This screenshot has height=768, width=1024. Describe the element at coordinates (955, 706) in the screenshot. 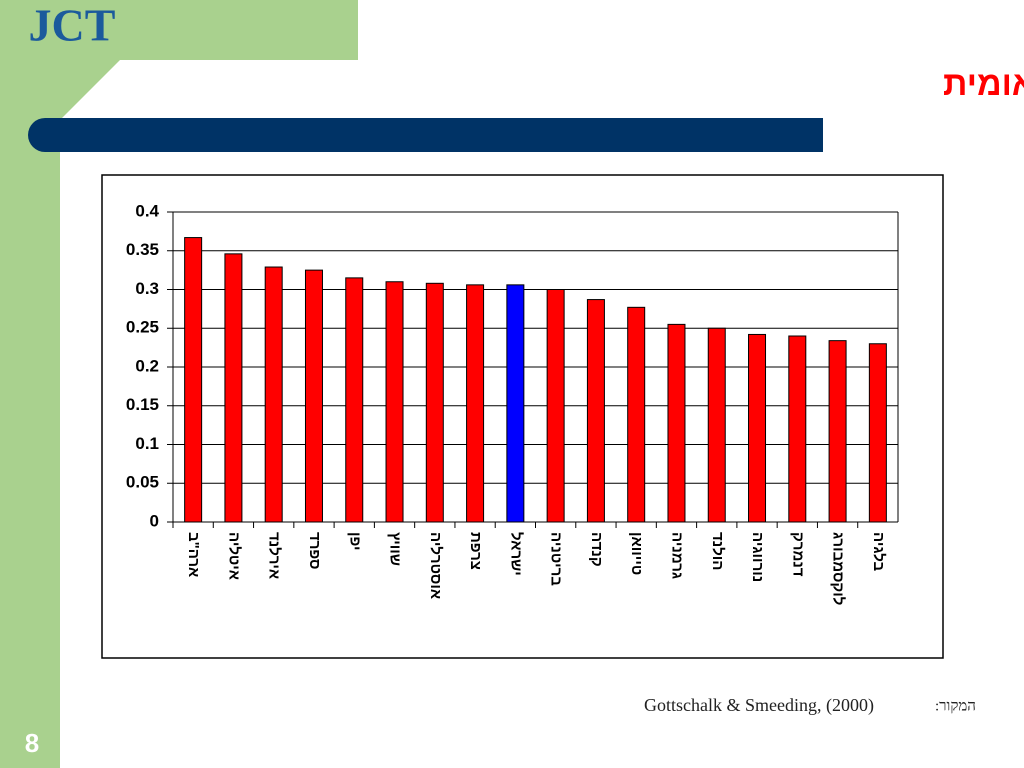

I see `source-label: המקור:` at that location.